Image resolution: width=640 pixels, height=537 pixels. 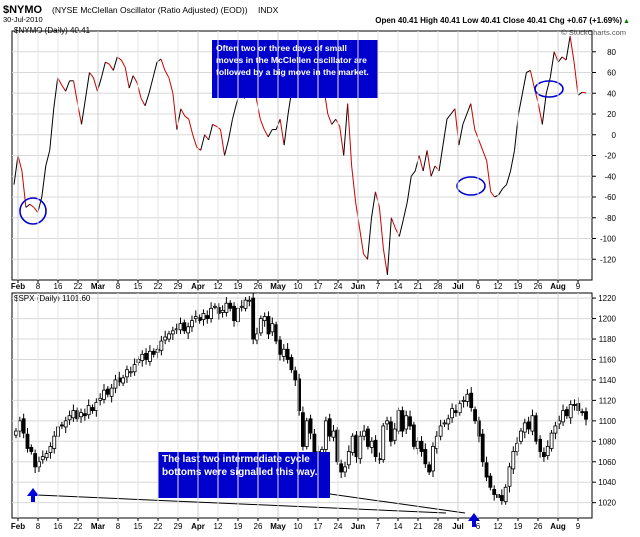 What do you see at coordinates (607, 319) in the screenshot?
I see `y-tick-label: 1200` at bounding box center [607, 319].